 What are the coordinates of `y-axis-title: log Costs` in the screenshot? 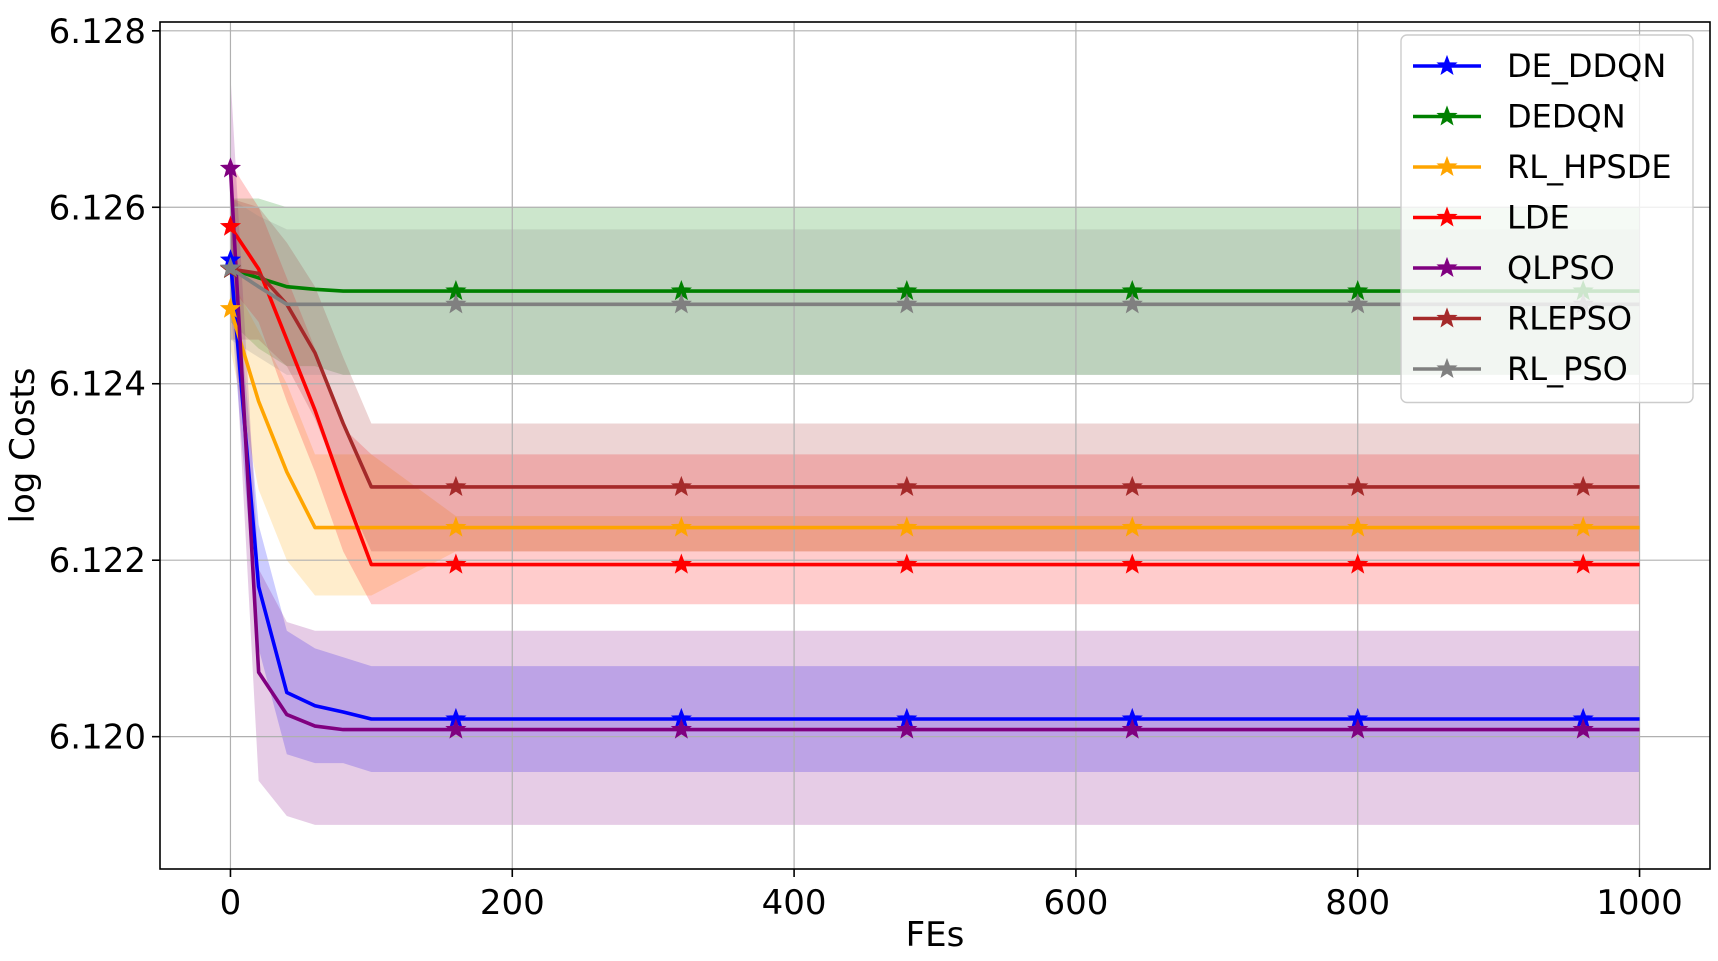 It's located at (23, 446).